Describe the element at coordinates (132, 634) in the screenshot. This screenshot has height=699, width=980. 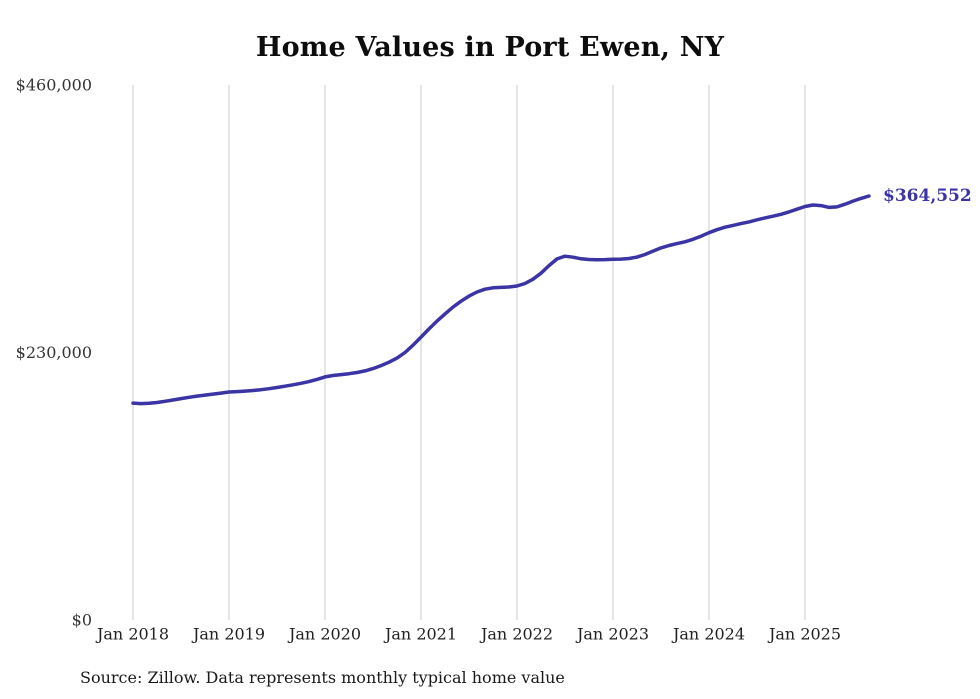
I see `x-axis-label: Jan 2018` at that location.